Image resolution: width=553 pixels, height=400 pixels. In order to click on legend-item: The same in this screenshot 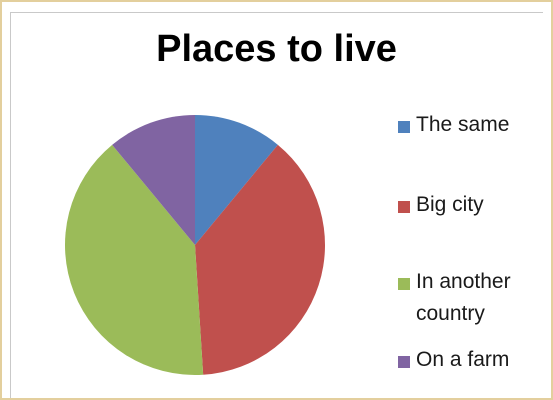, I will do `click(453, 127)`.